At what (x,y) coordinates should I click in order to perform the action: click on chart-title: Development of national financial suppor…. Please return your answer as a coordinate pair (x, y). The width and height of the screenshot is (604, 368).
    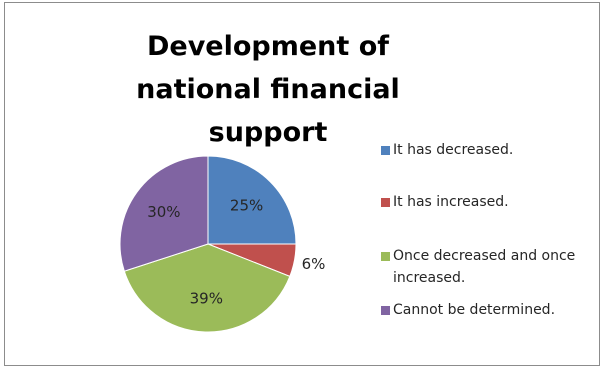
    Looking at the image, I should click on (268, 89).